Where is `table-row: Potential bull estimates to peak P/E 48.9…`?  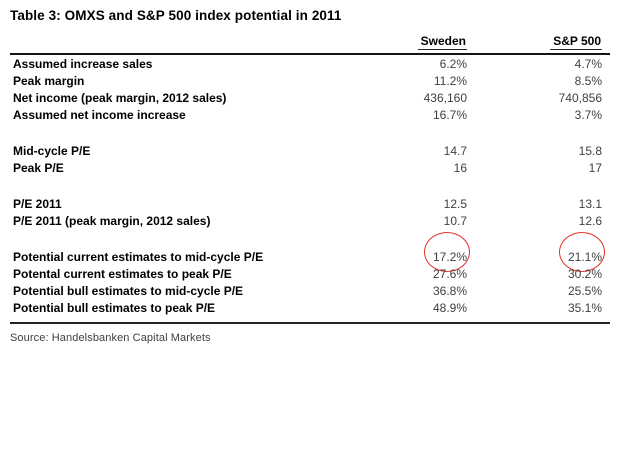
table-row: Potential bull estimates to peak P/E 48.9… is located at coordinates (306, 308).